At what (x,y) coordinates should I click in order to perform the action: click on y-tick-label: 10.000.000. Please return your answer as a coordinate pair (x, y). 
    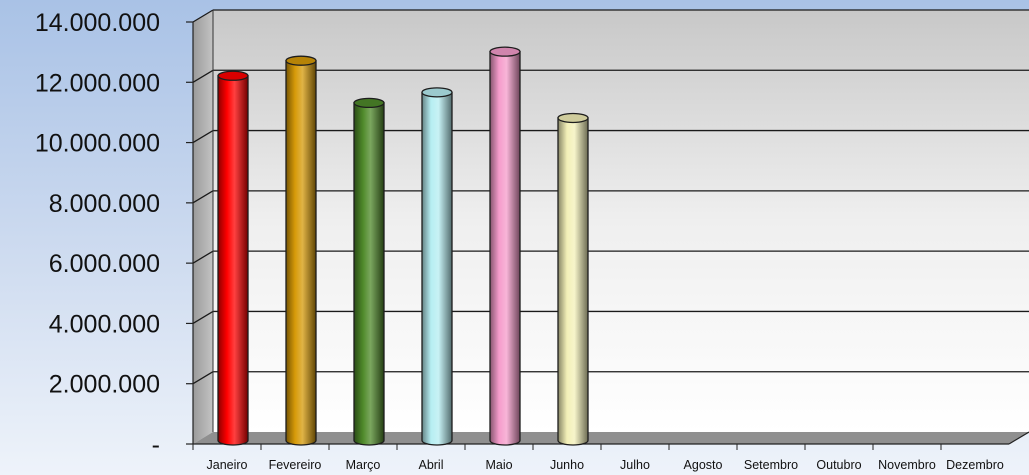
    Looking at the image, I should click on (97, 144).